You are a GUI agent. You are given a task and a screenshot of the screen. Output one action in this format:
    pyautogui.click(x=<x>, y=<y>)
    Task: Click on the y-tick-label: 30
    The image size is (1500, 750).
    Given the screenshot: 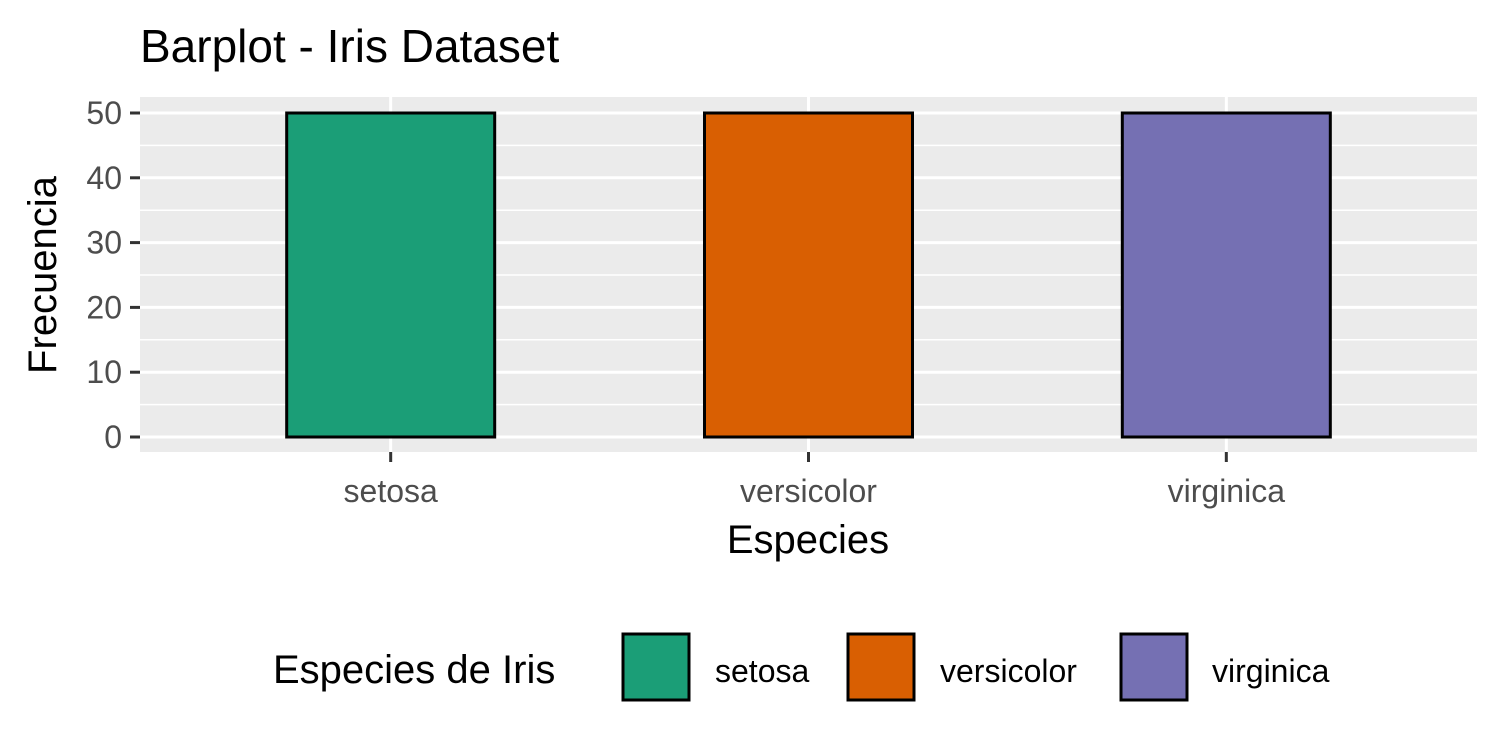 What is the action you would take?
    pyautogui.click(x=104, y=243)
    